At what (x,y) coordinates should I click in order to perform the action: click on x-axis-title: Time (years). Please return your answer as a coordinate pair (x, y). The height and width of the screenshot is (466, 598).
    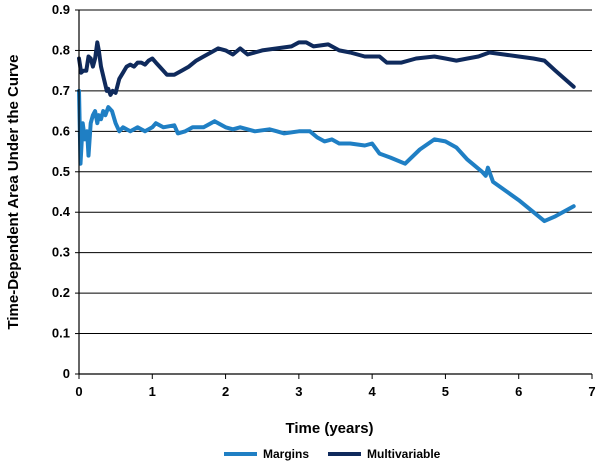
    Looking at the image, I should click on (329, 428).